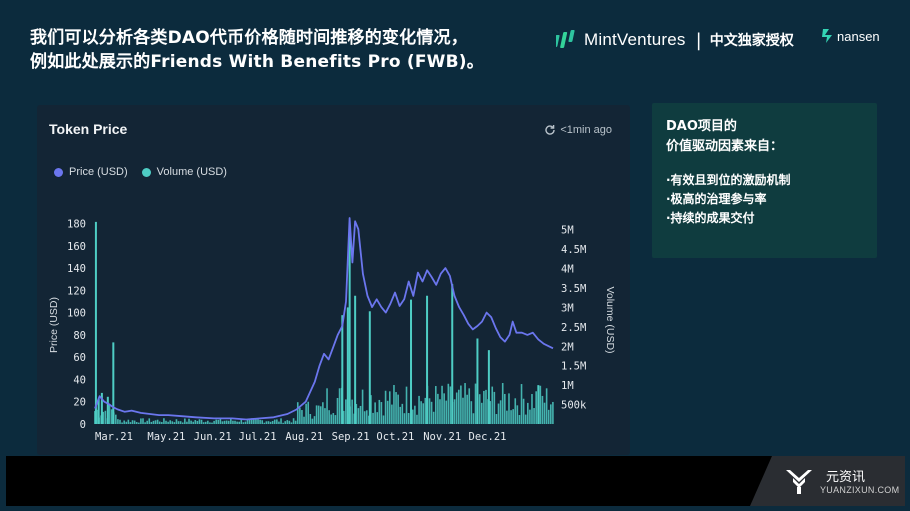 This screenshot has width=910, height=511. Describe the element at coordinates (91, 172) in the screenshot. I see `legend-item-price: Price (USD)` at that location.